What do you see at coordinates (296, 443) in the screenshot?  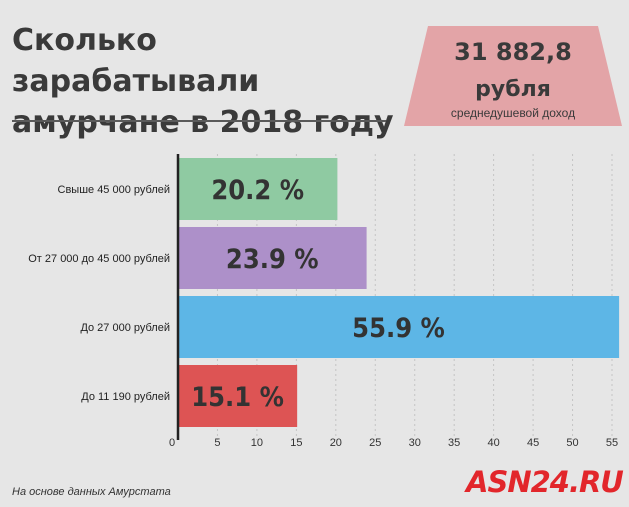 I see `x-tick-label: 15` at bounding box center [296, 443].